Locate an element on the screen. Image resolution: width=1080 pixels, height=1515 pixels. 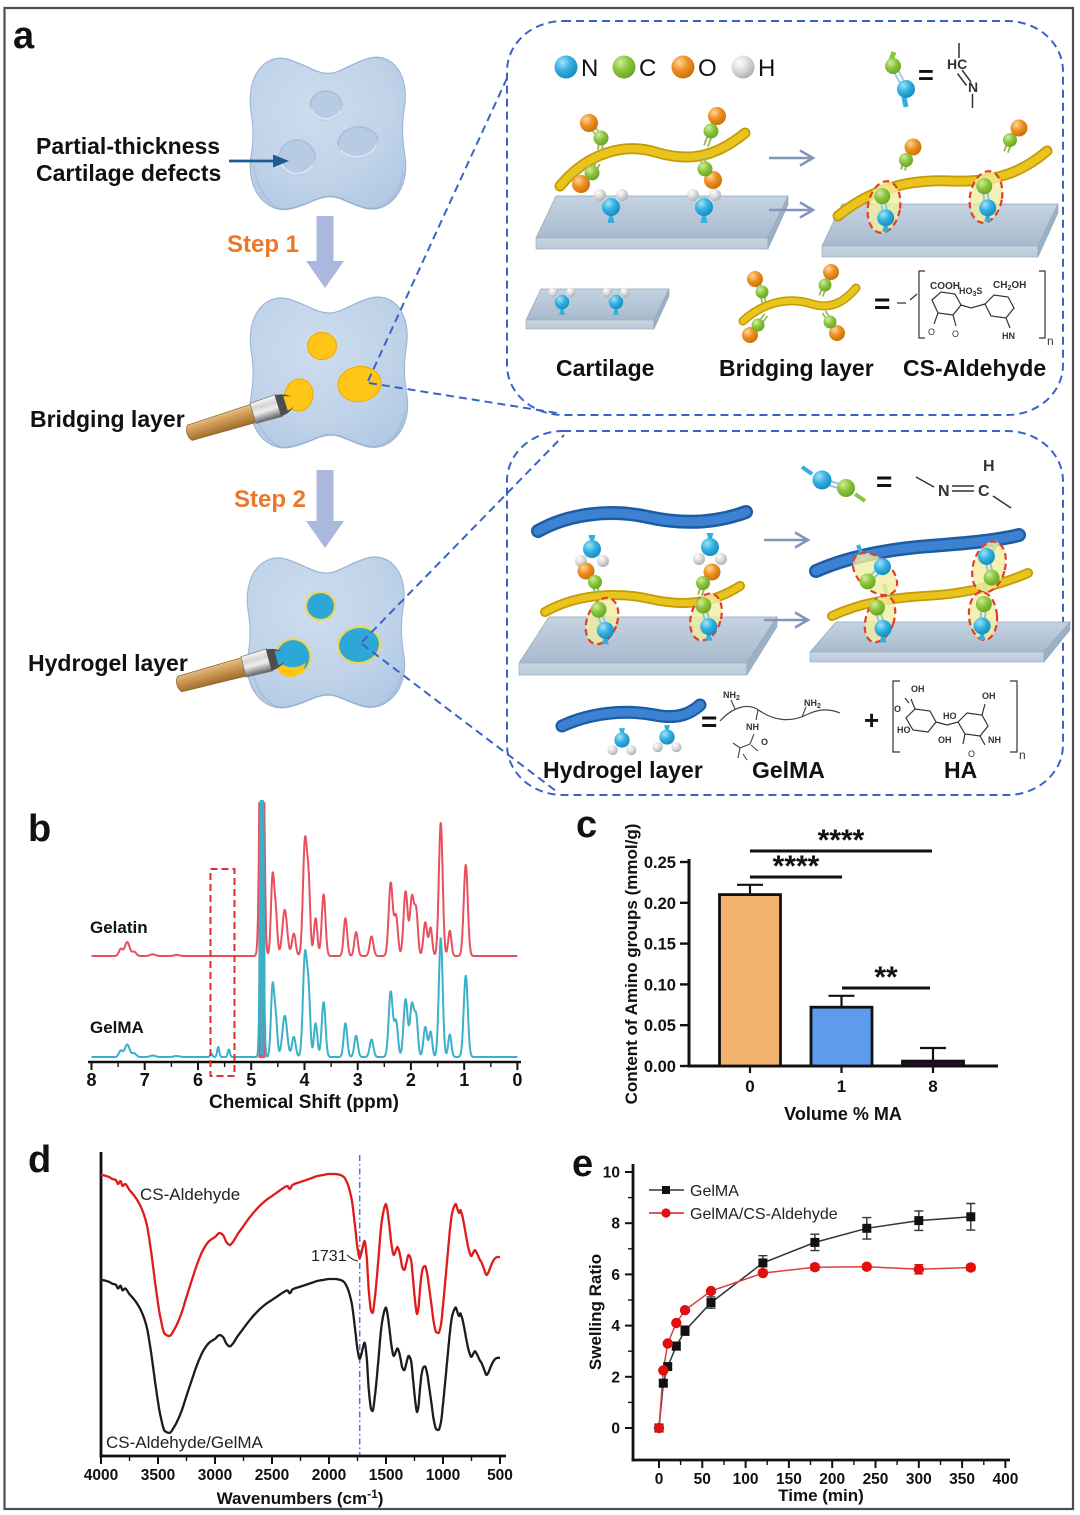
svg-text: 4000 is located at coordinates (101, 1475).